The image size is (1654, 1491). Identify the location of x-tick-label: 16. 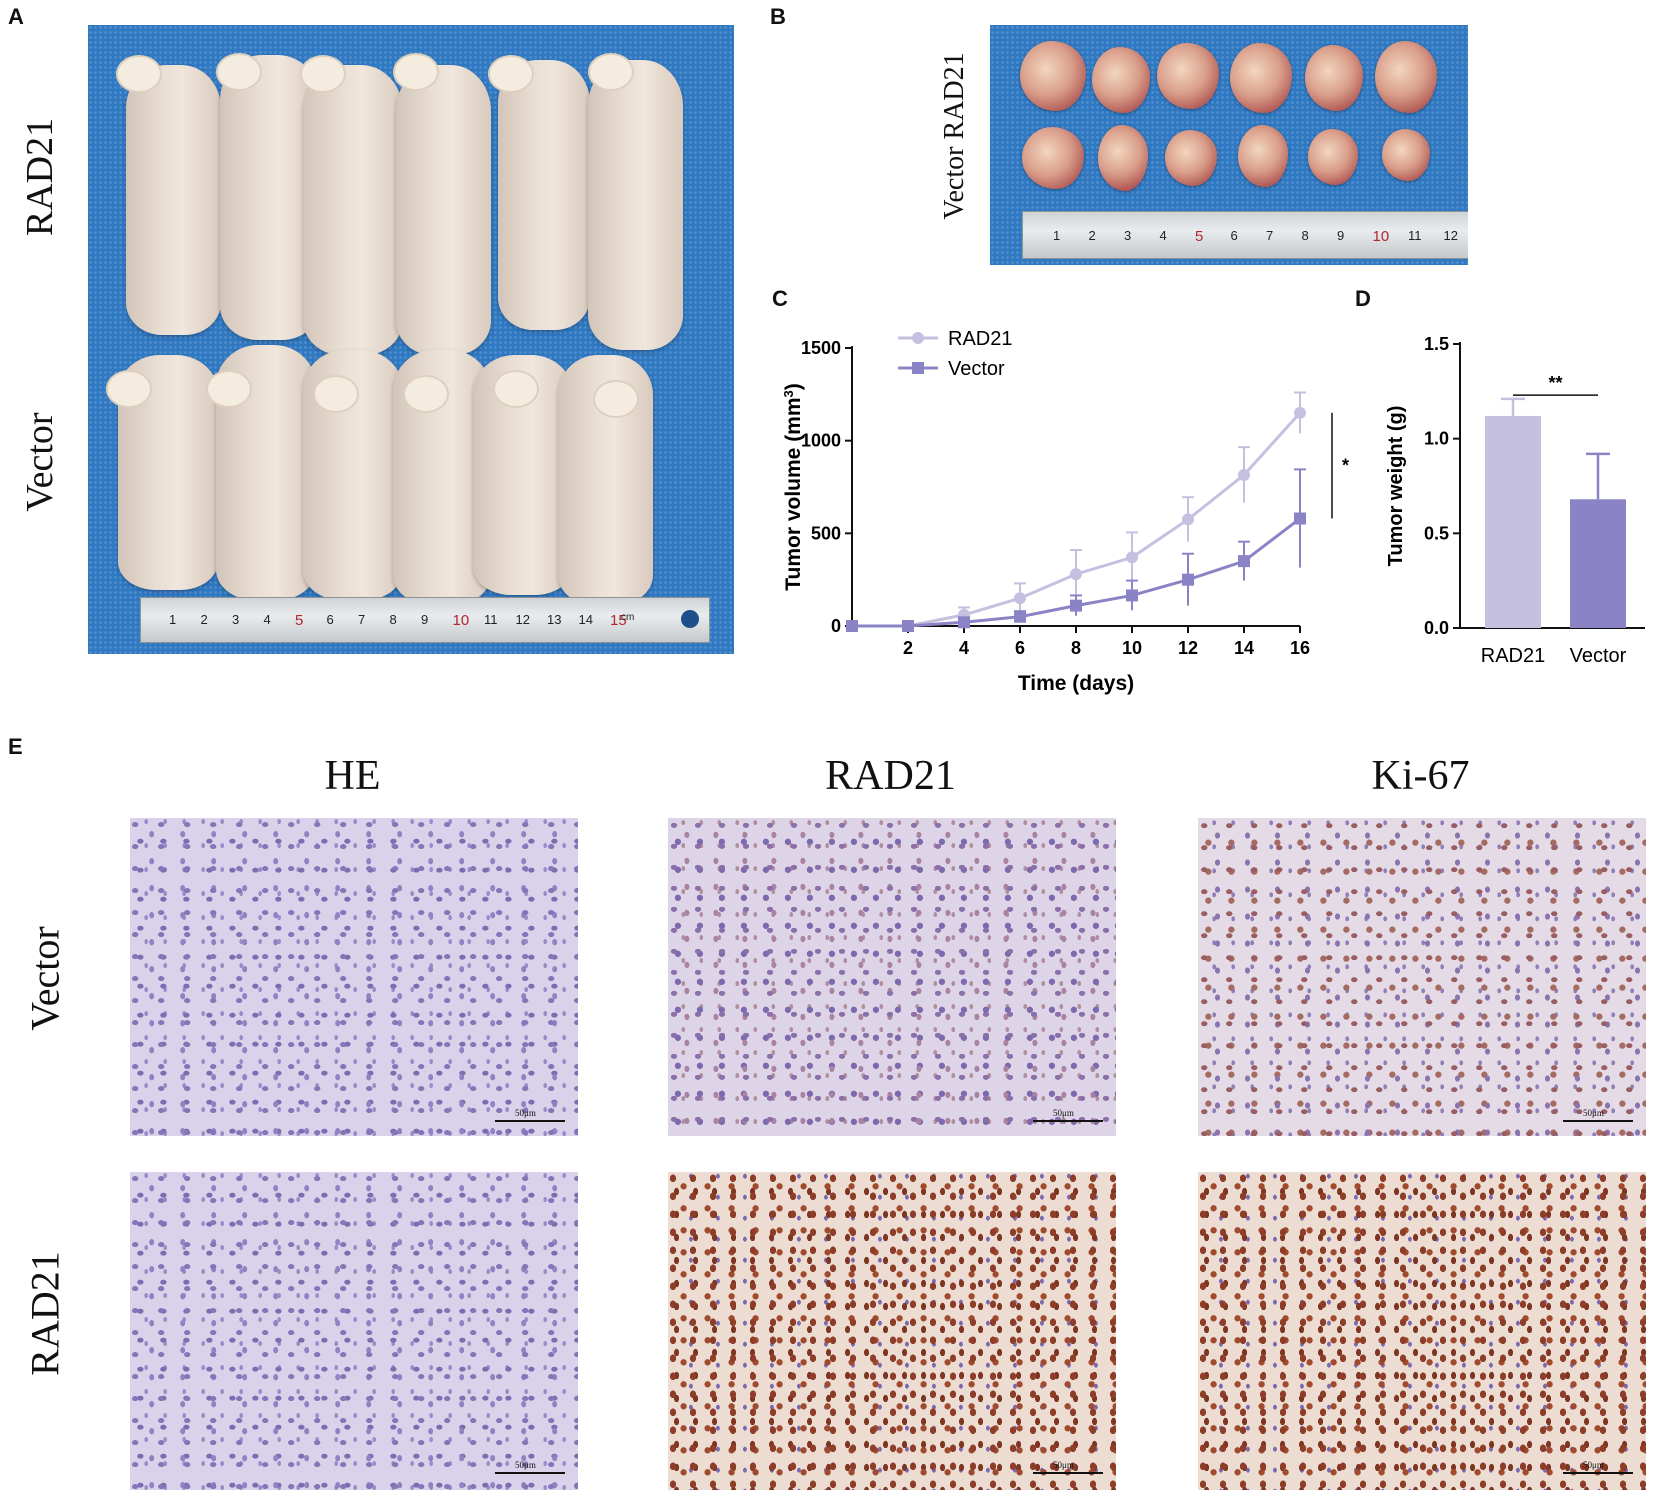
(1300, 648).